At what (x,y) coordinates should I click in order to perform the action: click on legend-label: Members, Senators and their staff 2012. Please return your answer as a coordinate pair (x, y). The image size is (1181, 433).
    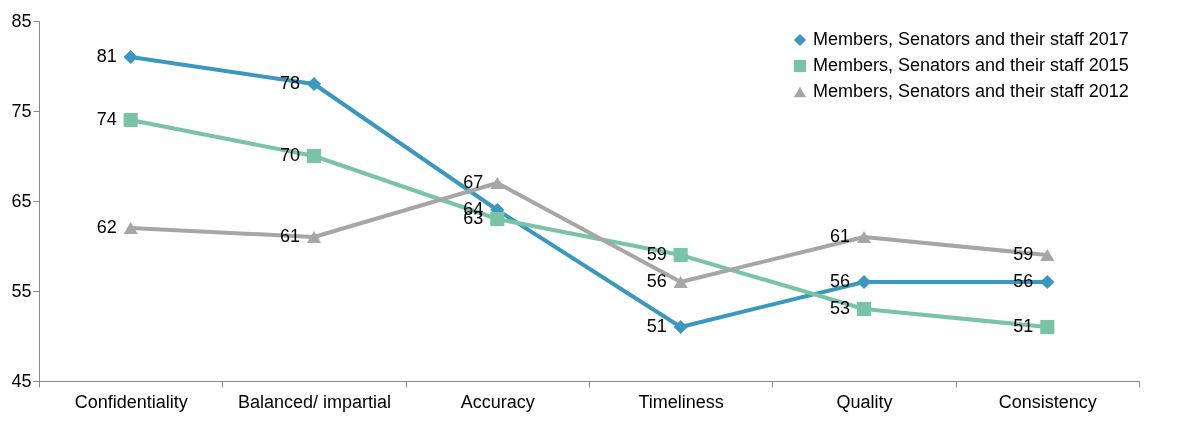
    Looking at the image, I should click on (971, 91).